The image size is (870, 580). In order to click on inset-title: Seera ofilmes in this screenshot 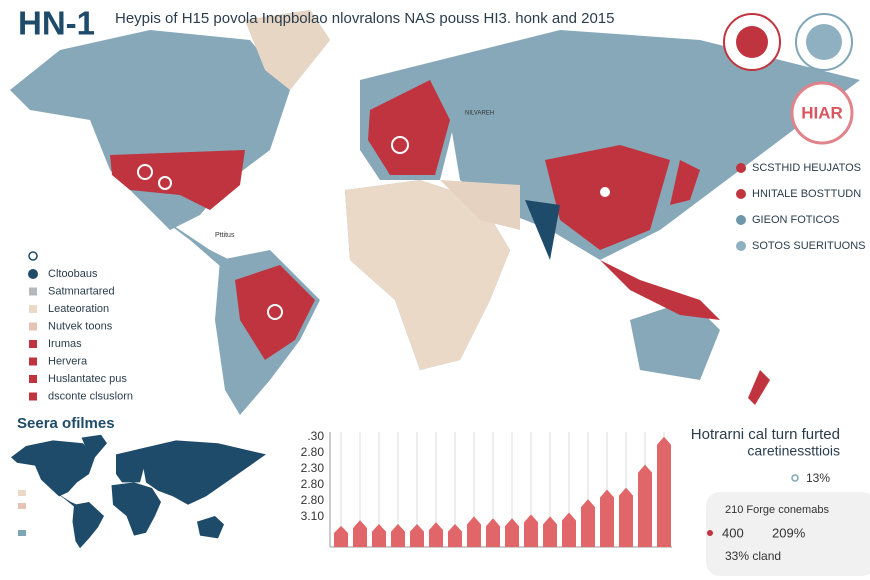, I will do `click(66, 423)`.